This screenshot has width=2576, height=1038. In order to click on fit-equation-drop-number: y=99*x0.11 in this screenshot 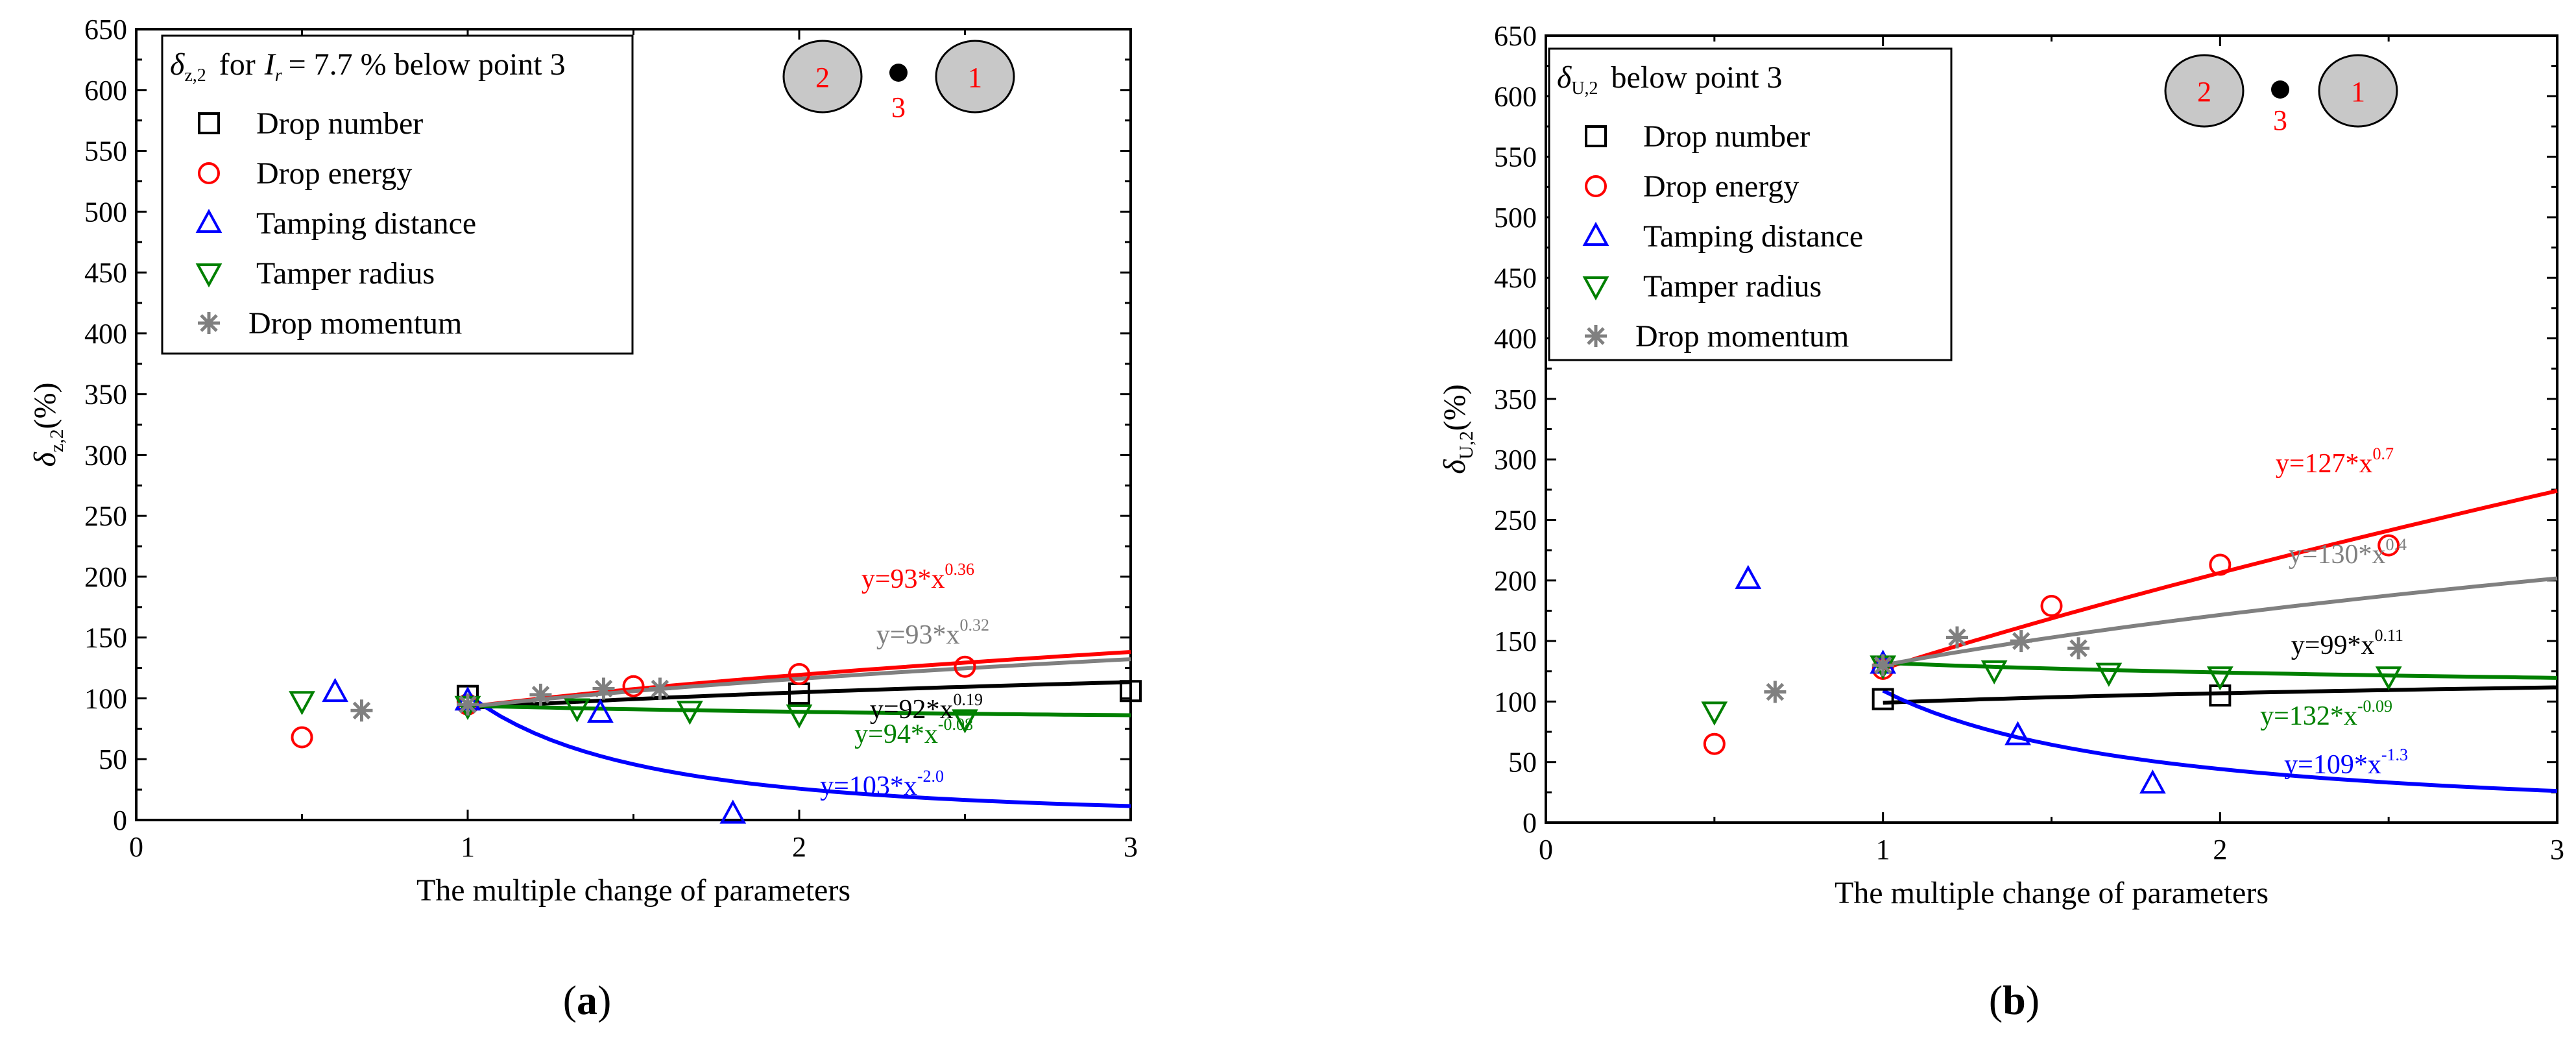, I will do `click(2347, 643)`.